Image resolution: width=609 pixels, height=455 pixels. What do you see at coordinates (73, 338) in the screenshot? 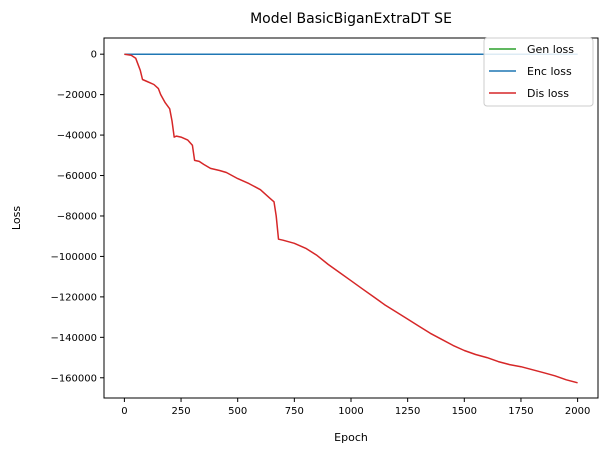
I see `y-tick-label: −140000` at bounding box center [73, 338].